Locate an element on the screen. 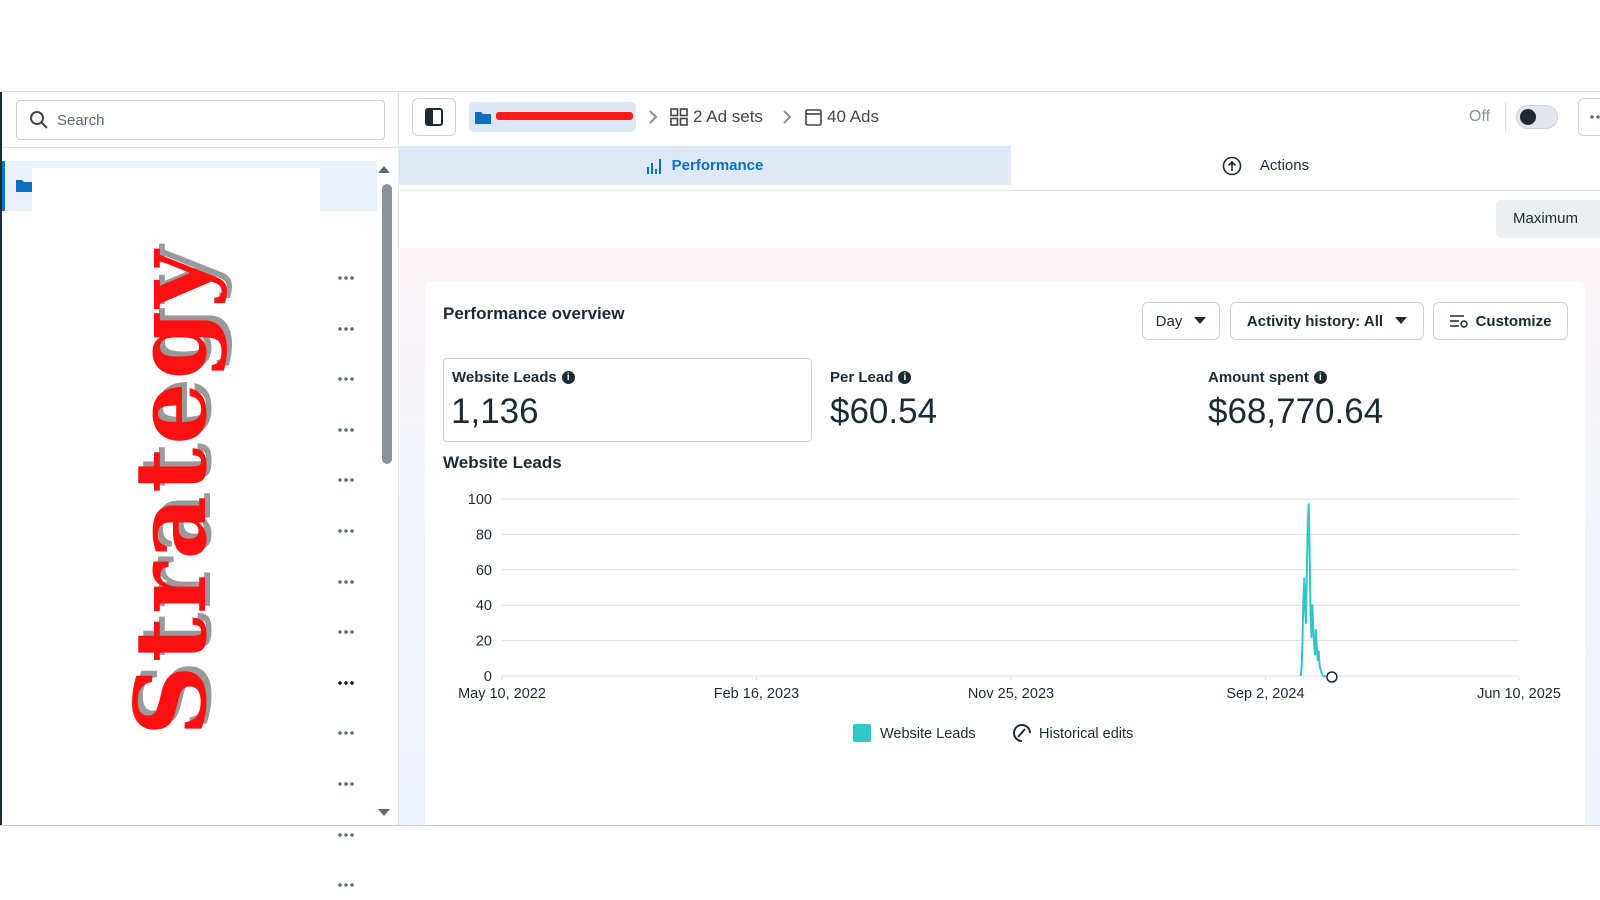 This screenshot has height=900, width=1600. attribution-button: Maximum is located at coordinates (1548, 219).